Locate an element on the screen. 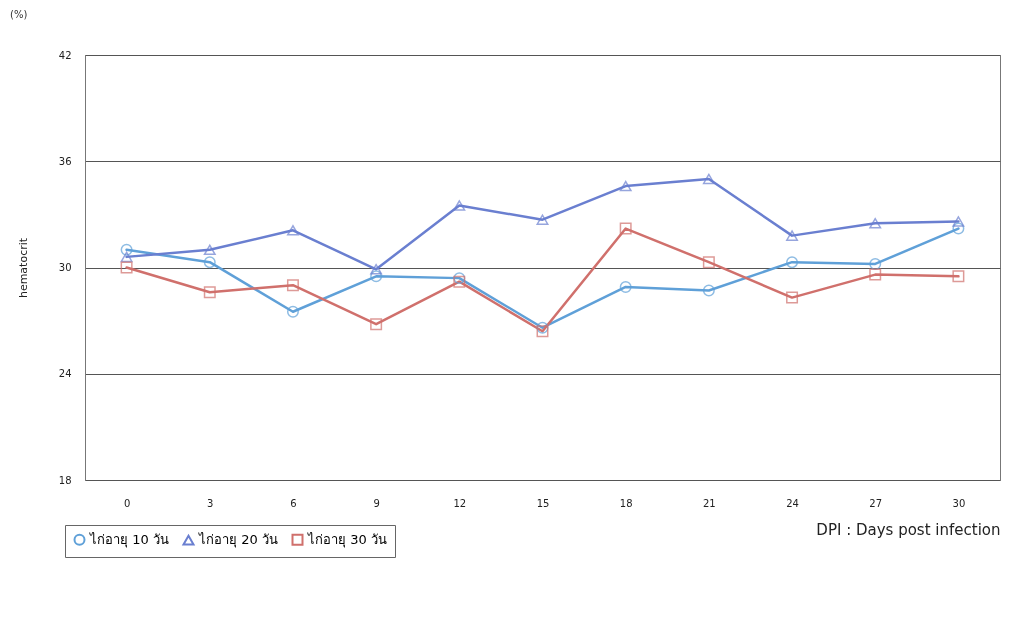 Image resolution: width=1032 pixels, height=640 pixels. legend-label: ไก่อายุ 30 วัน is located at coordinates (347, 539).